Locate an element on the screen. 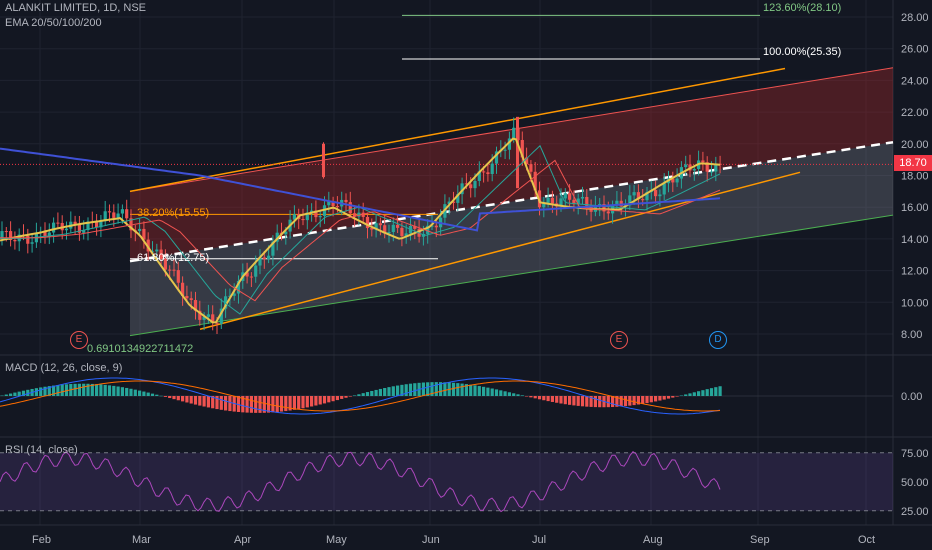 The image size is (932, 550). price-axis-label: 14.00 is located at coordinates (915, 240).